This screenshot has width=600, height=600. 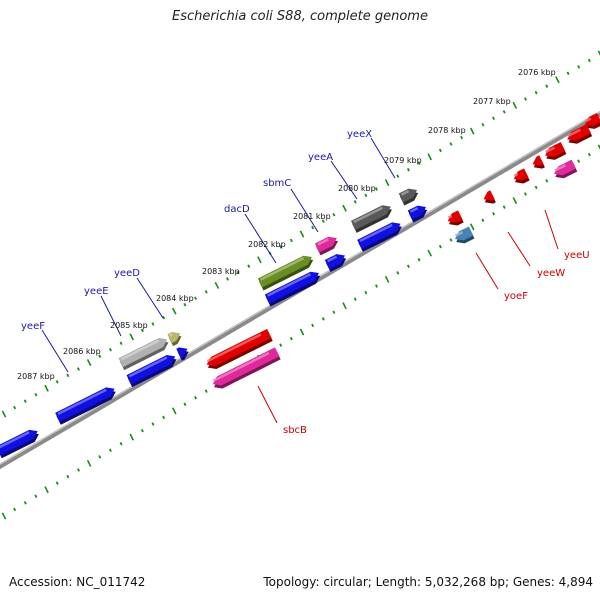 What do you see at coordinates (344, 180) in the screenshot?
I see `leader-yeeA` at bounding box center [344, 180].